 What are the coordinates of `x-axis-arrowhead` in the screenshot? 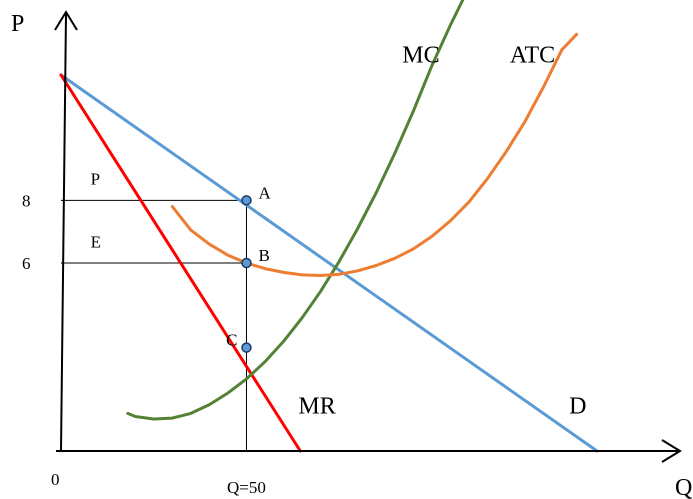 It's located at (671, 451).